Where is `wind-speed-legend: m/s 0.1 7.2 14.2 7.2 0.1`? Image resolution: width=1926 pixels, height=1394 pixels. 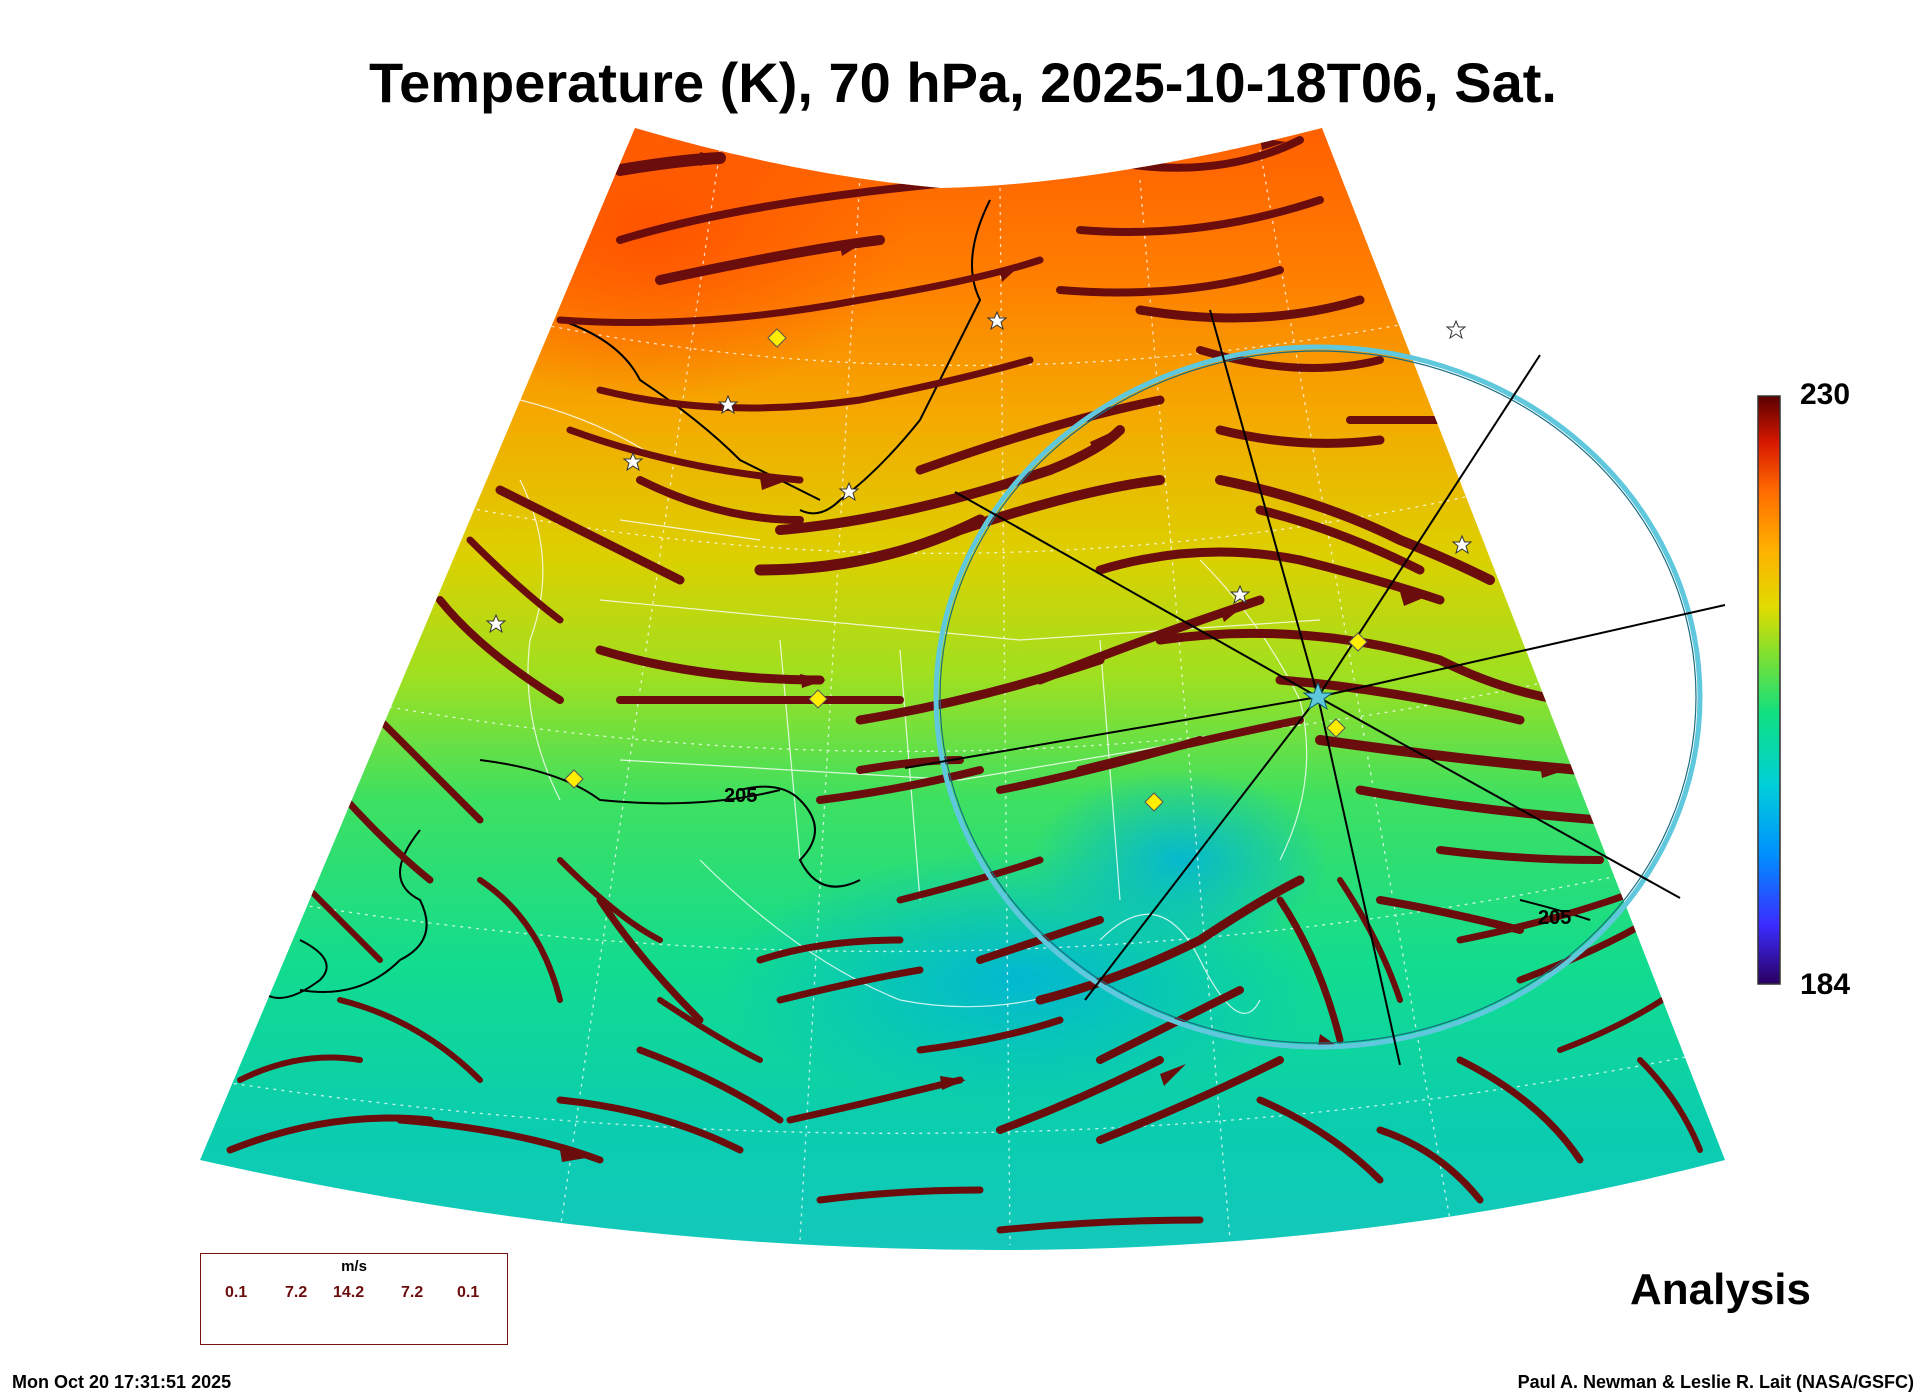
wind-speed-legend: m/s 0.1 7.2 14.2 7.2 0.1 is located at coordinates (354, 1299).